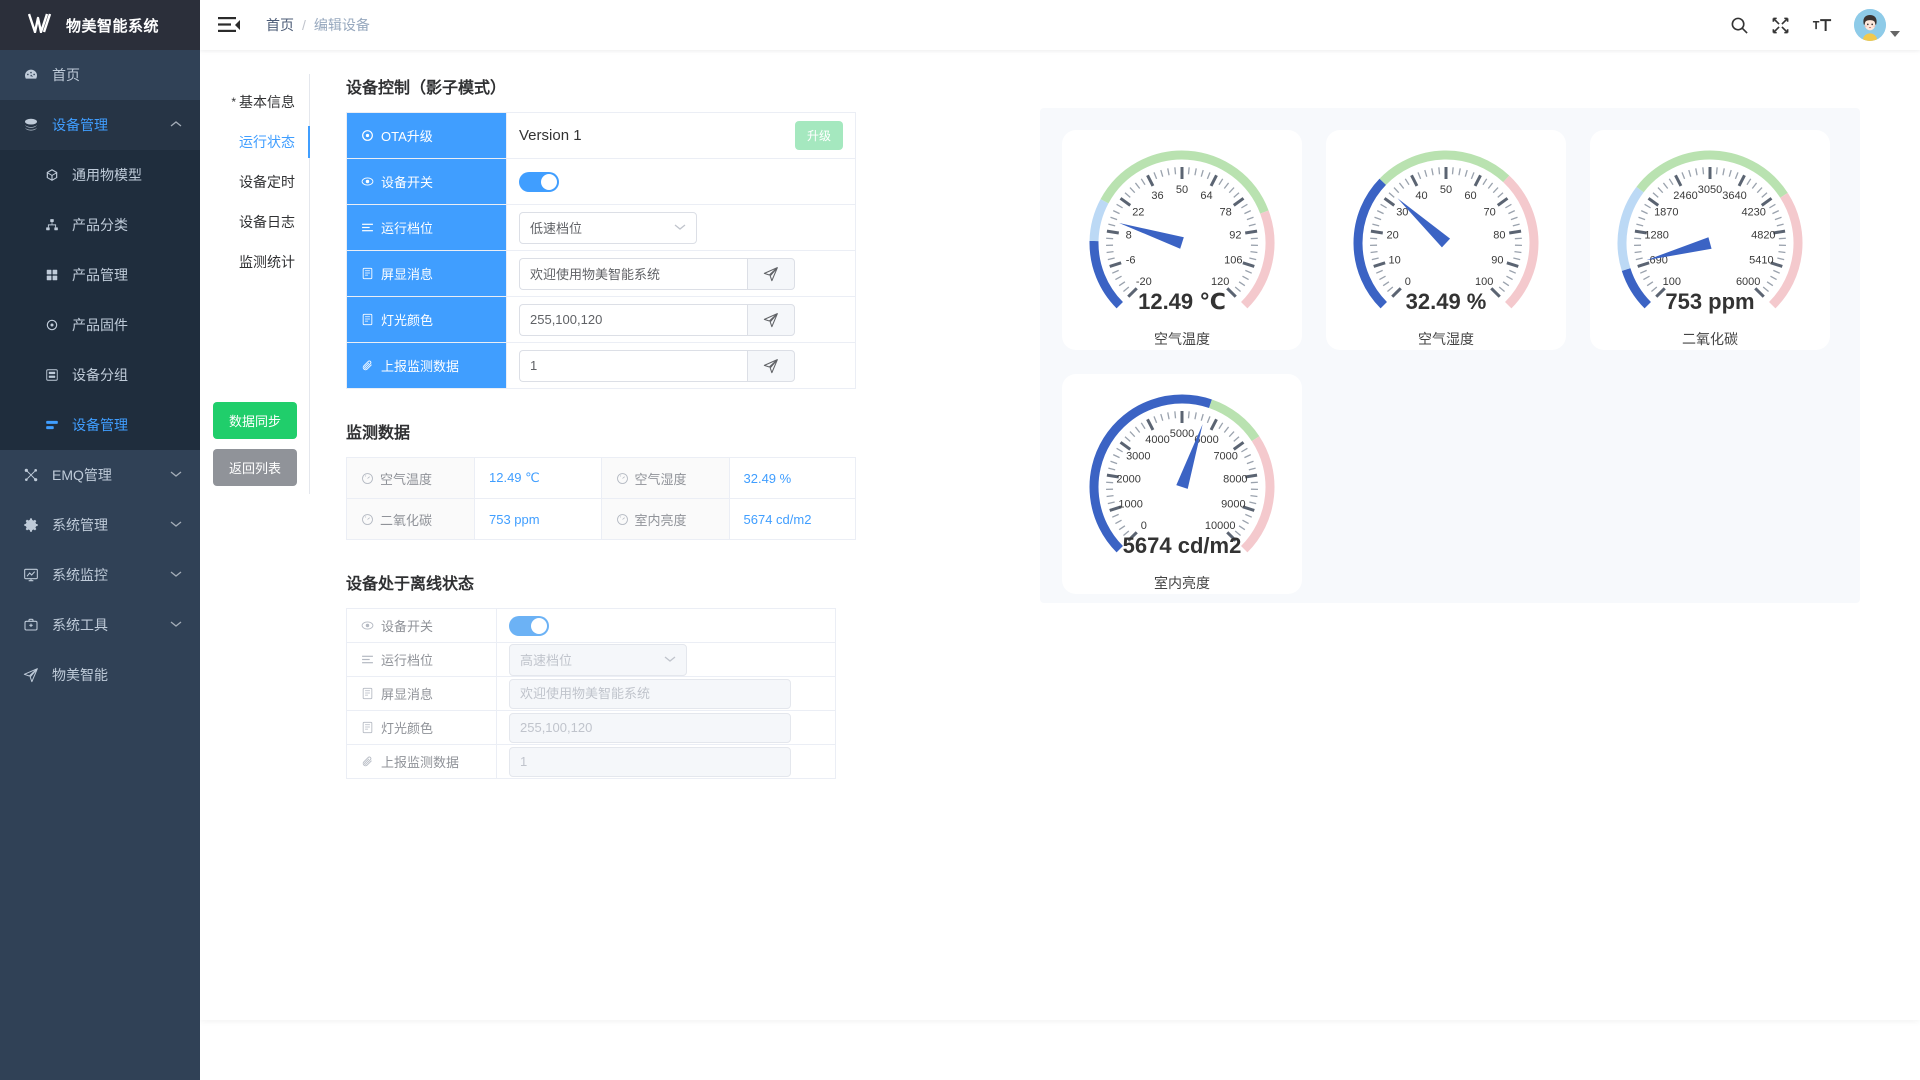 The height and width of the screenshot is (1080, 1920). What do you see at coordinates (80, 675) in the screenshot?
I see `sidebar-item-label: 物美智能` at bounding box center [80, 675].